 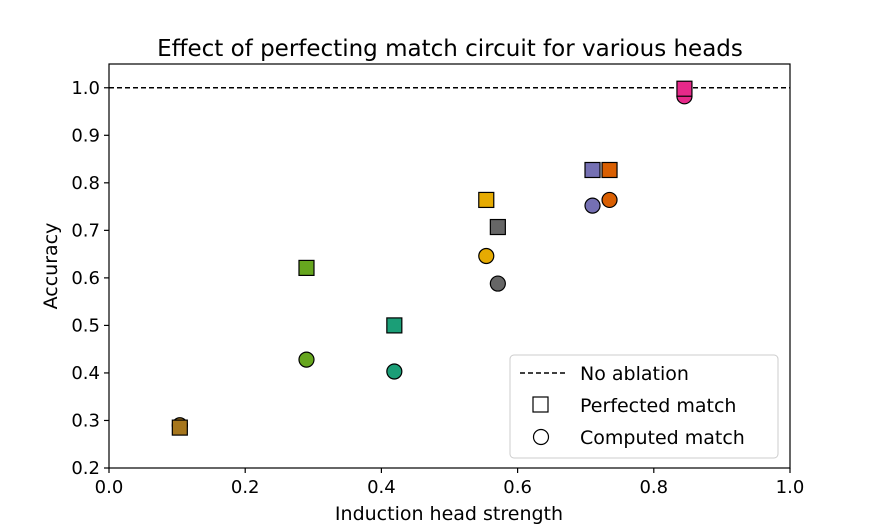 What do you see at coordinates (85, 135) in the screenshot?
I see `y-tick-label: 0.9` at bounding box center [85, 135].